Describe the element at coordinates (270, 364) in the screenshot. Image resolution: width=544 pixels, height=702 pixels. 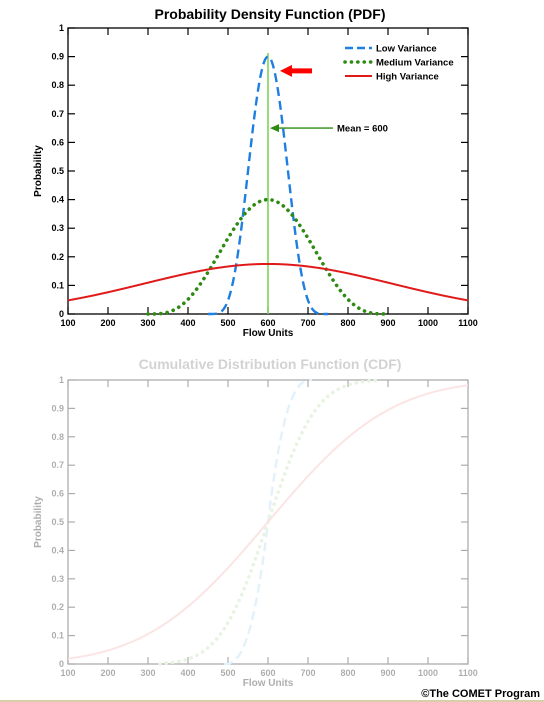
I see `chart-title: Cumulative Distribution Function (CDF)` at that location.